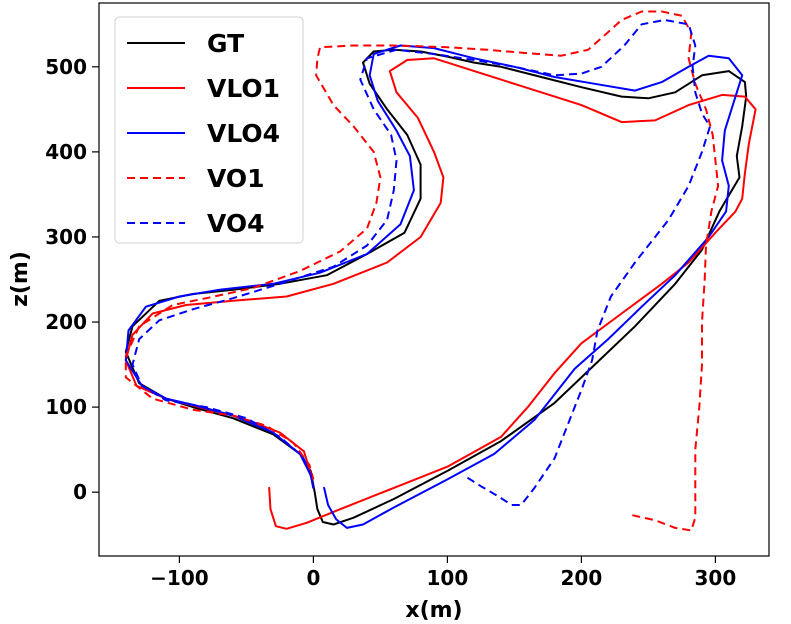 The height and width of the screenshot is (624, 791). Describe the element at coordinates (66, 152) in the screenshot. I see `y-tick-label: 400` at that location.